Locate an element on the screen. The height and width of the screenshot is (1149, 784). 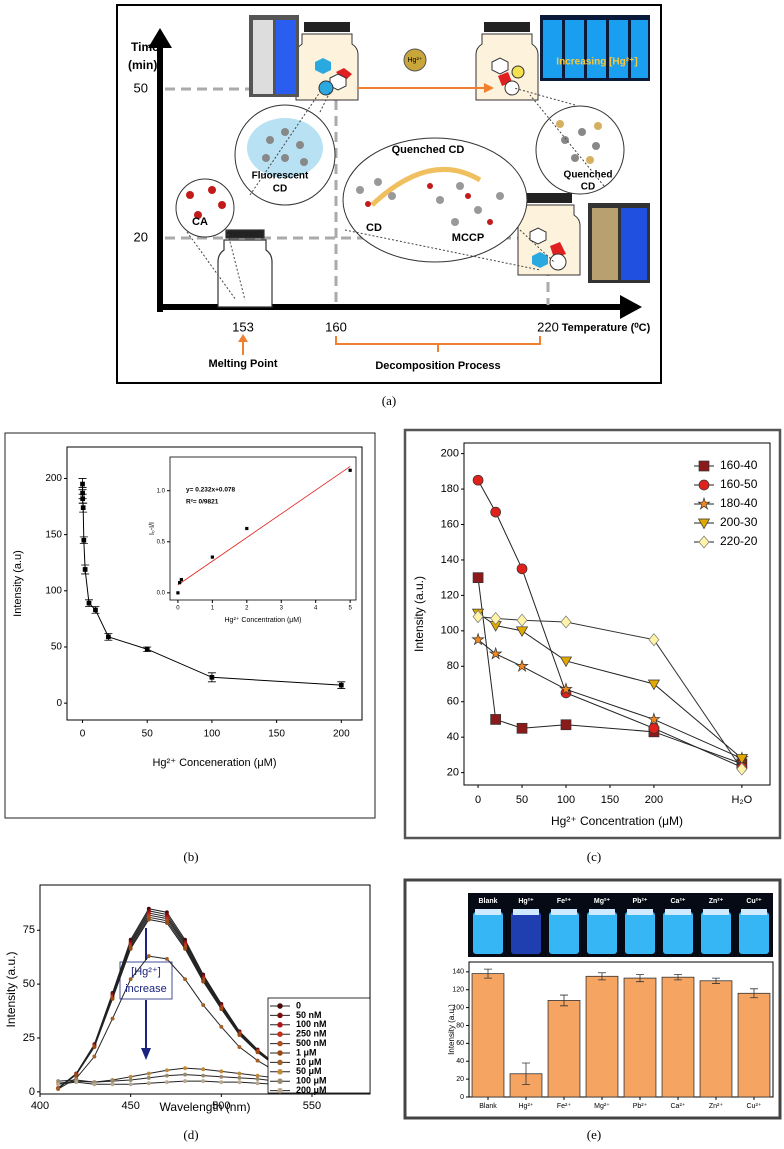
x-tick-label: Fe²⁺ is located at coordinates (564, 1106).